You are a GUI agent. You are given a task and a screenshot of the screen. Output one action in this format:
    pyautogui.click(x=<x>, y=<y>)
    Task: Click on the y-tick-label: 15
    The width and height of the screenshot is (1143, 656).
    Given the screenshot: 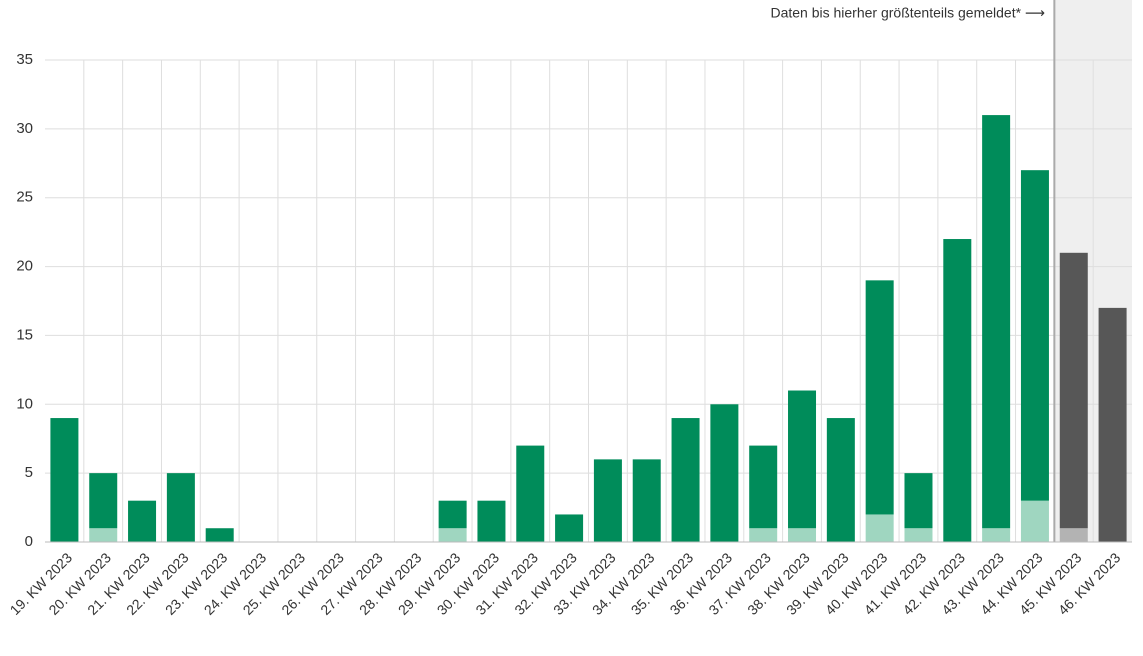 What is the action you would take?
    pyautogui.click(x=24, y=334)
    